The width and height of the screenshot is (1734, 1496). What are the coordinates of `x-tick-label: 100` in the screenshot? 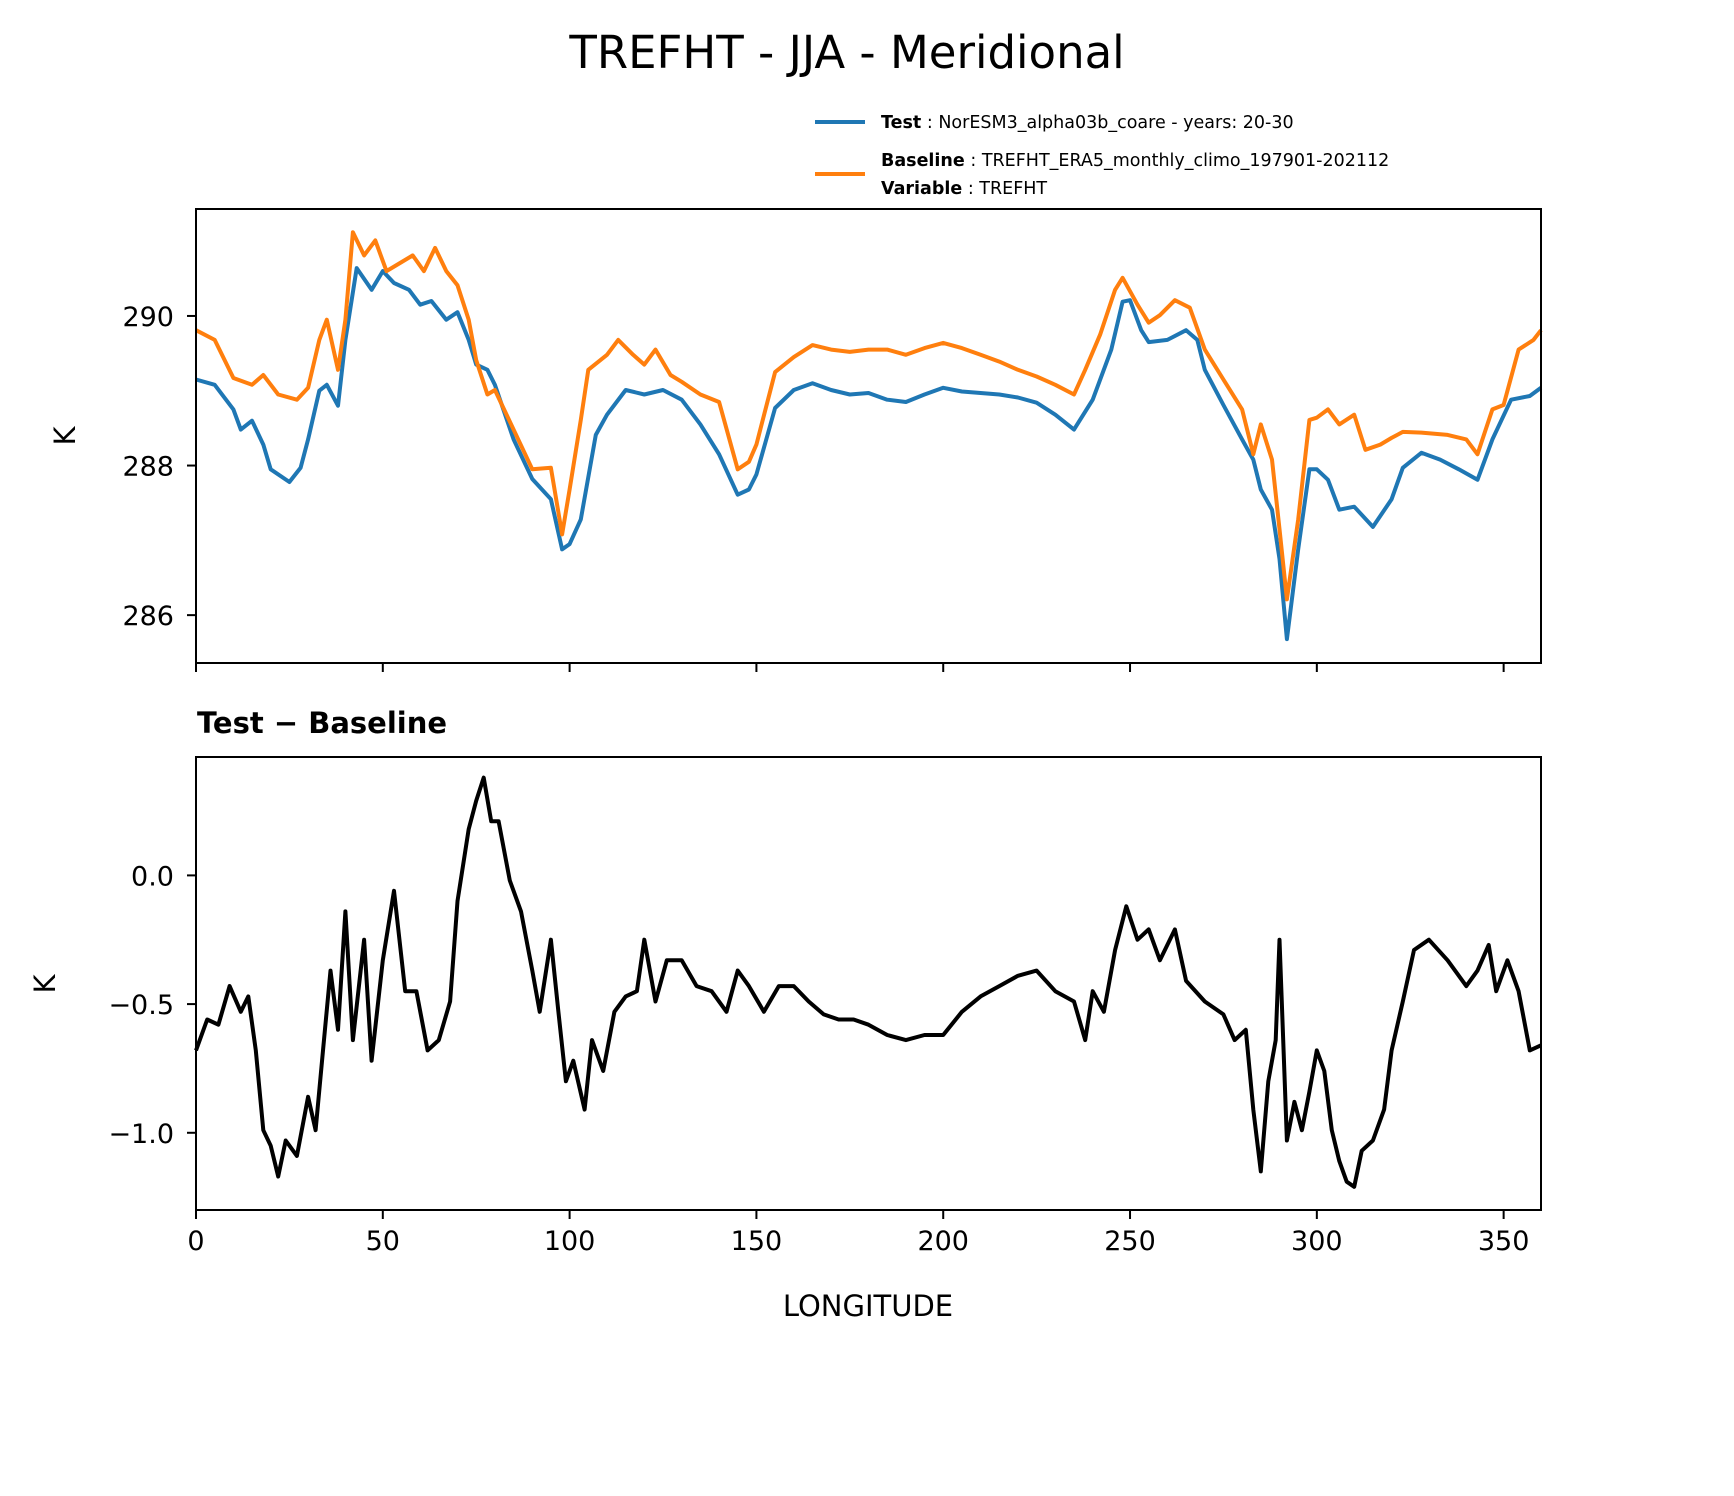 It's located at (570, 1241).